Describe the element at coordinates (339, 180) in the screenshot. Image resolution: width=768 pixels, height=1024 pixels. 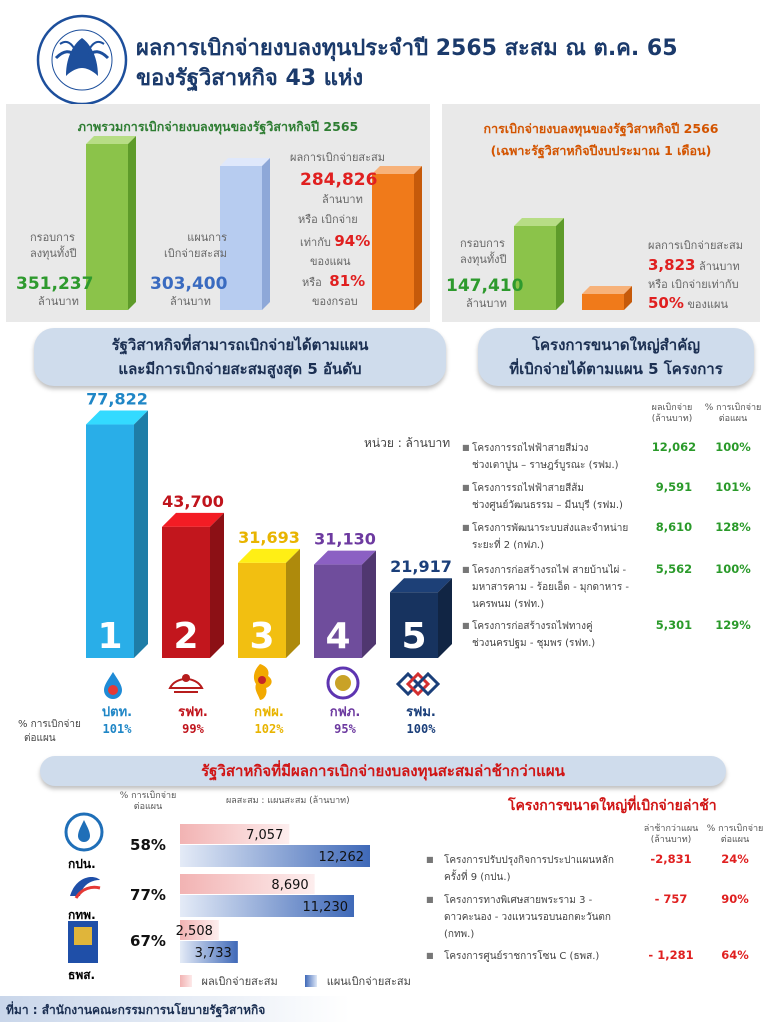
I see `result-value: 284,826` at that location.